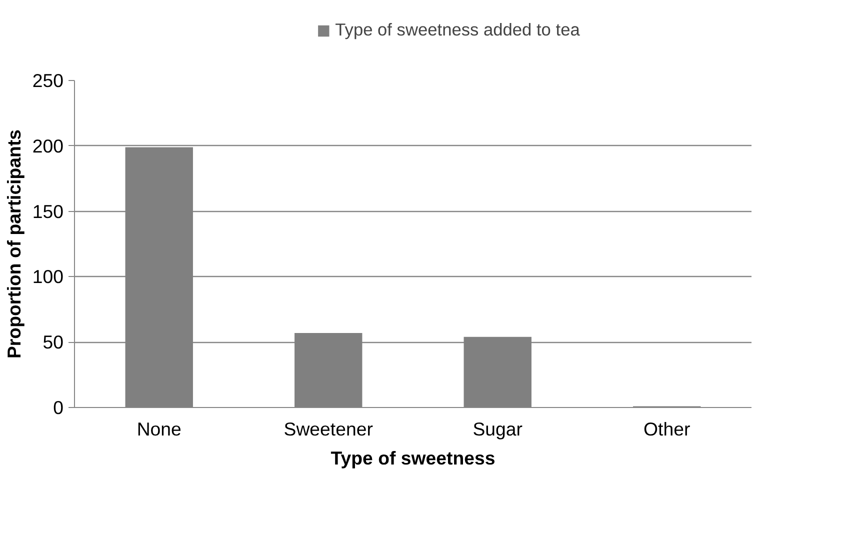  What do you see at coordinates (413, 458) in the screenshot?
I see `x-axis-title: Type of sweetness` at bounding box center [413, 458].